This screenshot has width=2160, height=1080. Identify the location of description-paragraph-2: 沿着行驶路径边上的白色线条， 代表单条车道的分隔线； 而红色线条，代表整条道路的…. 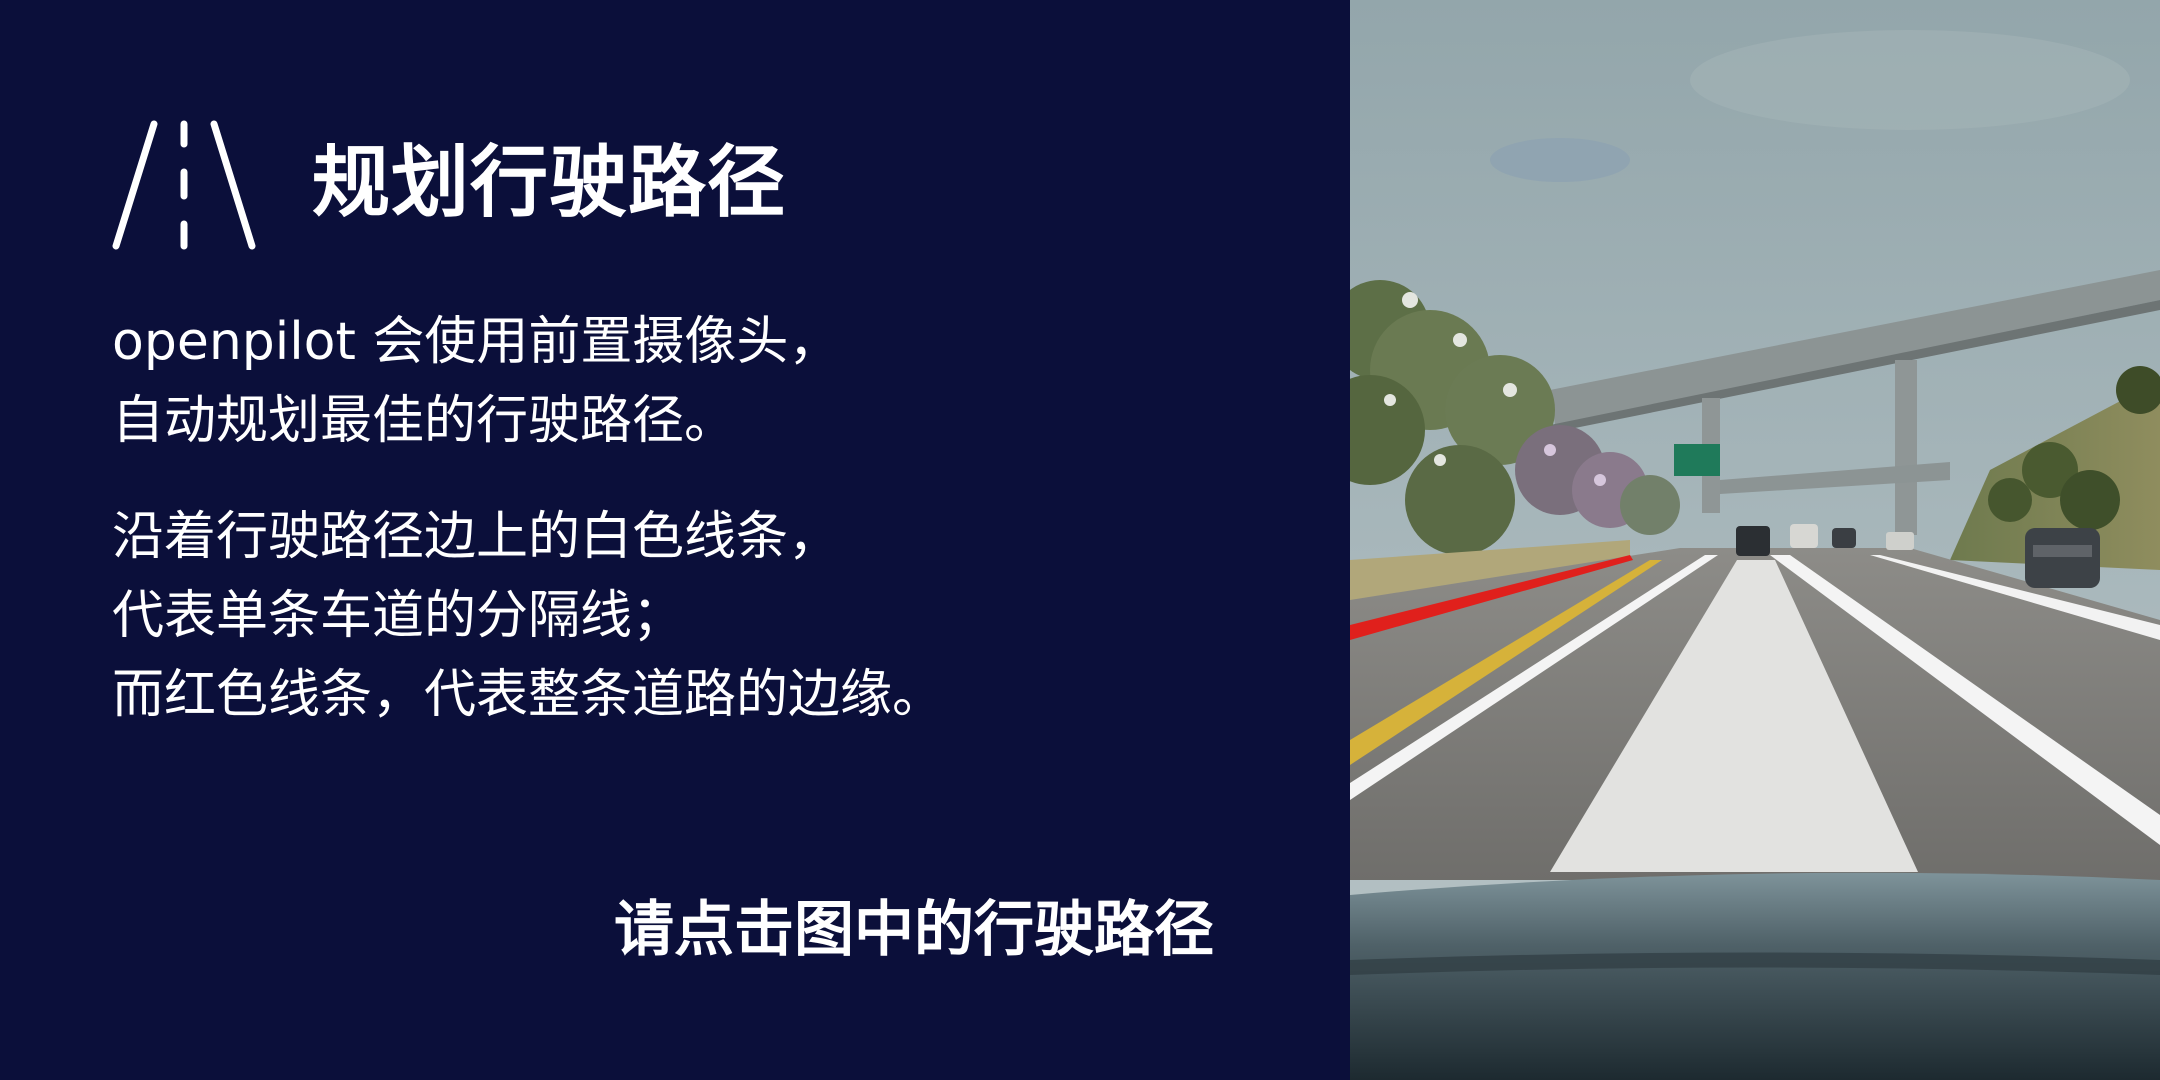
(528, 616).